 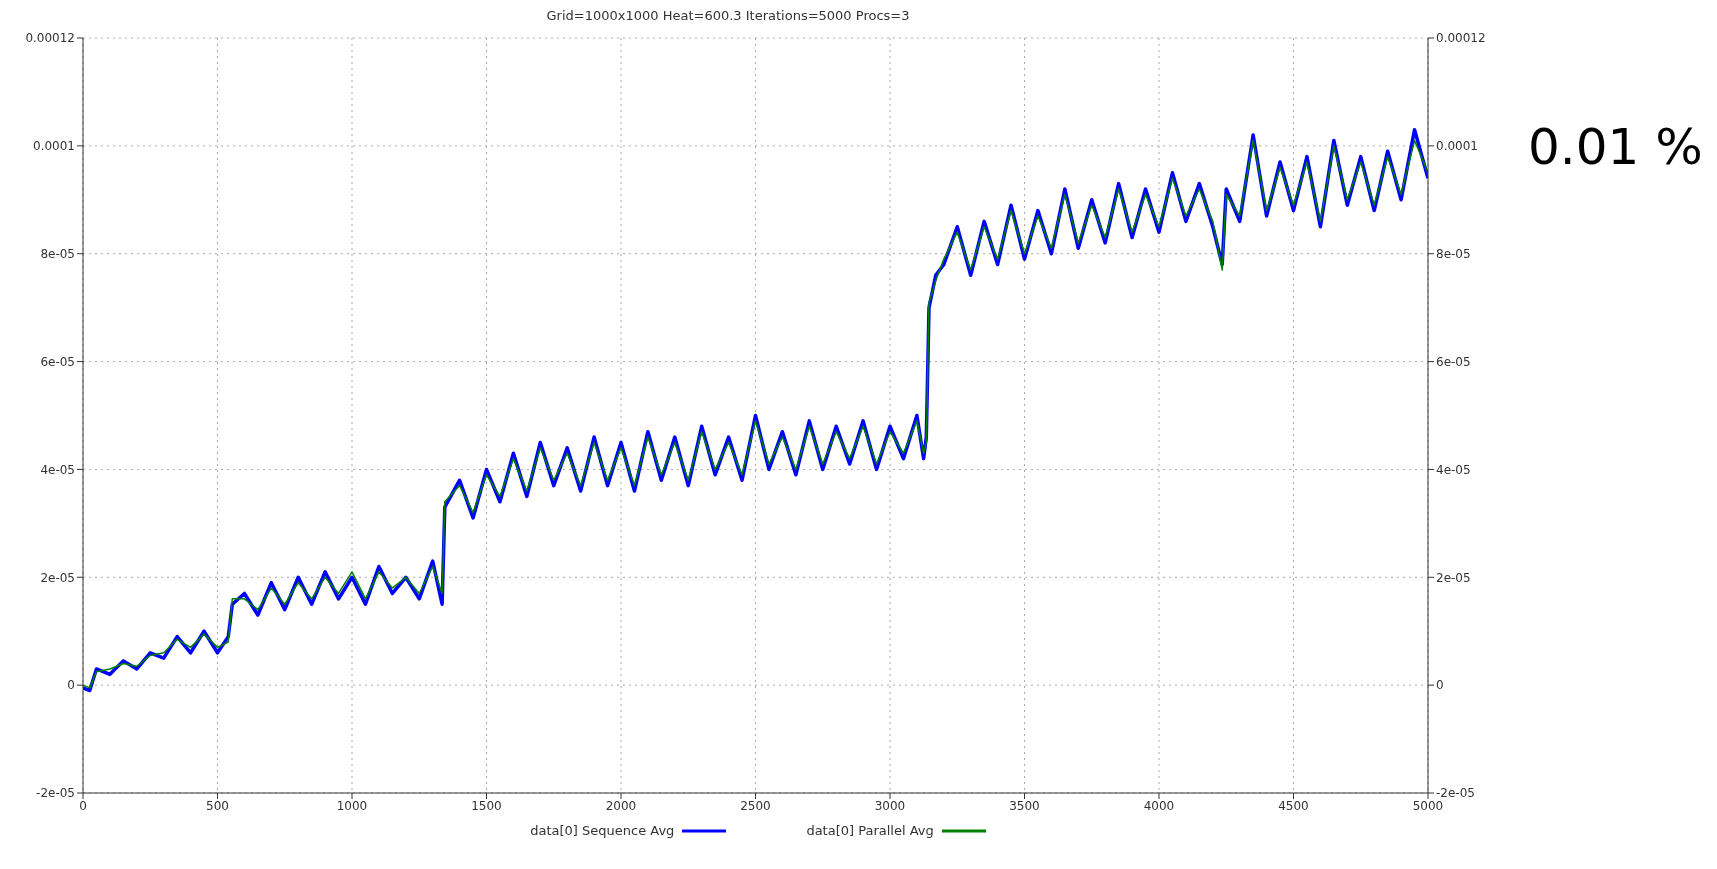 What do you see at coordinates (890, 805) in the screenshot?
I see `x-tick-label: 3000` at bounding box center [890, 805].